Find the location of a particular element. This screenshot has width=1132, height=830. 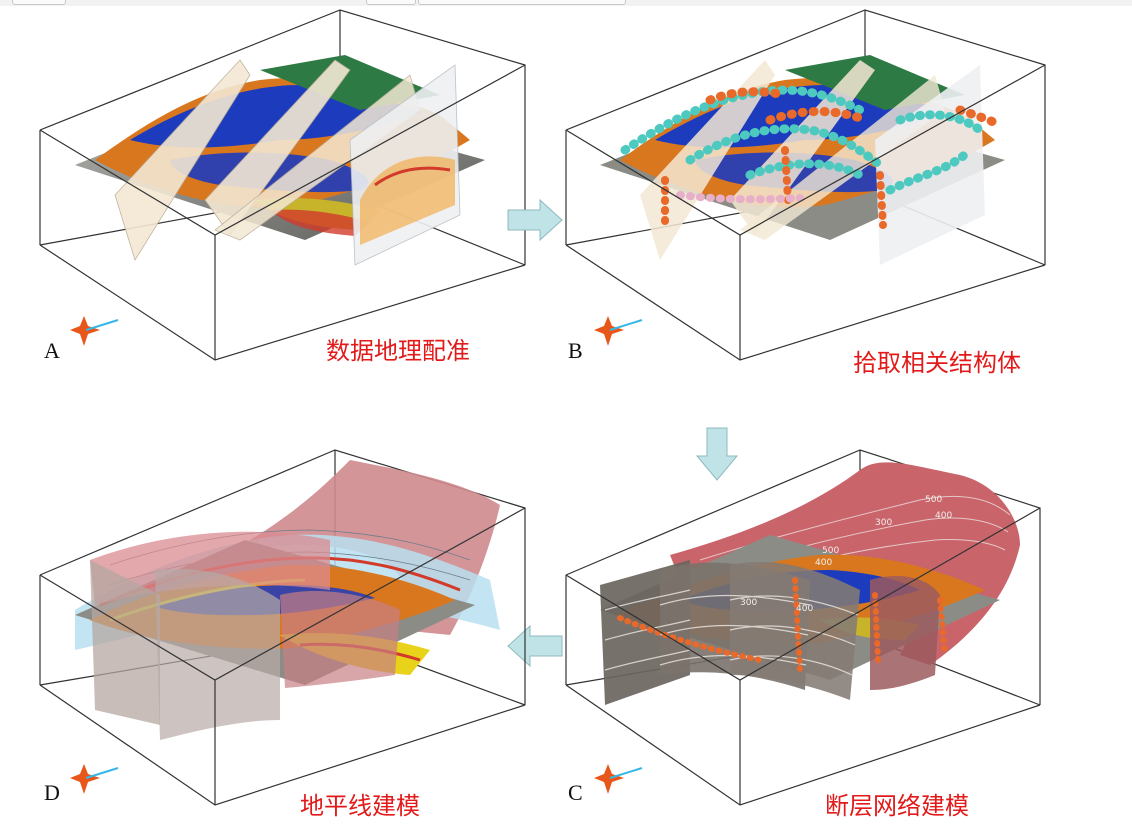

arrow-right-icon is located at coordinates (535, 222).